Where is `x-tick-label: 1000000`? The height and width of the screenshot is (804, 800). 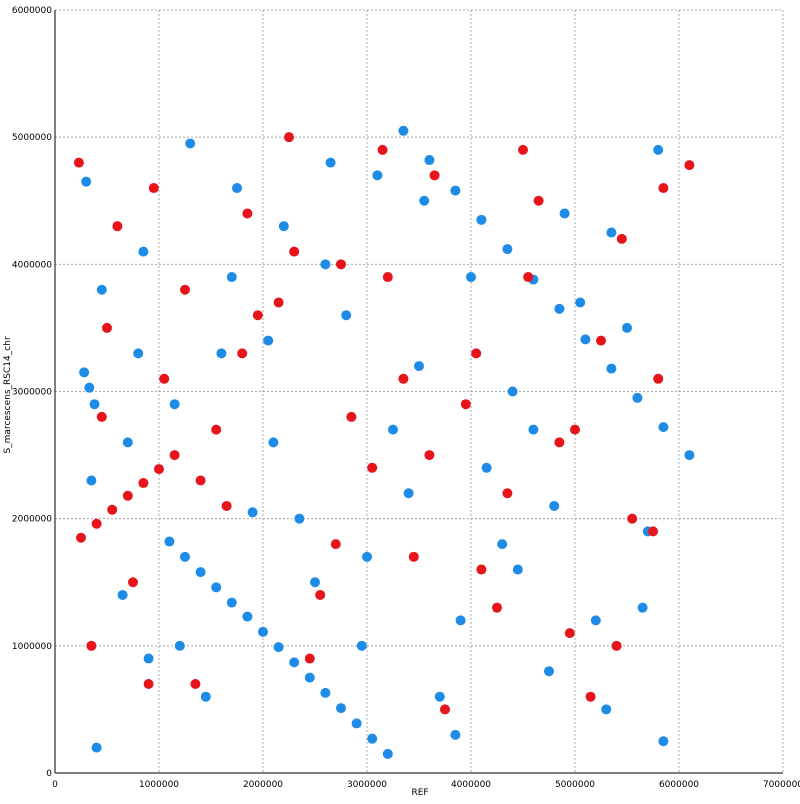 x-tick-label: 1000000 is located at coordinates (159, 785).